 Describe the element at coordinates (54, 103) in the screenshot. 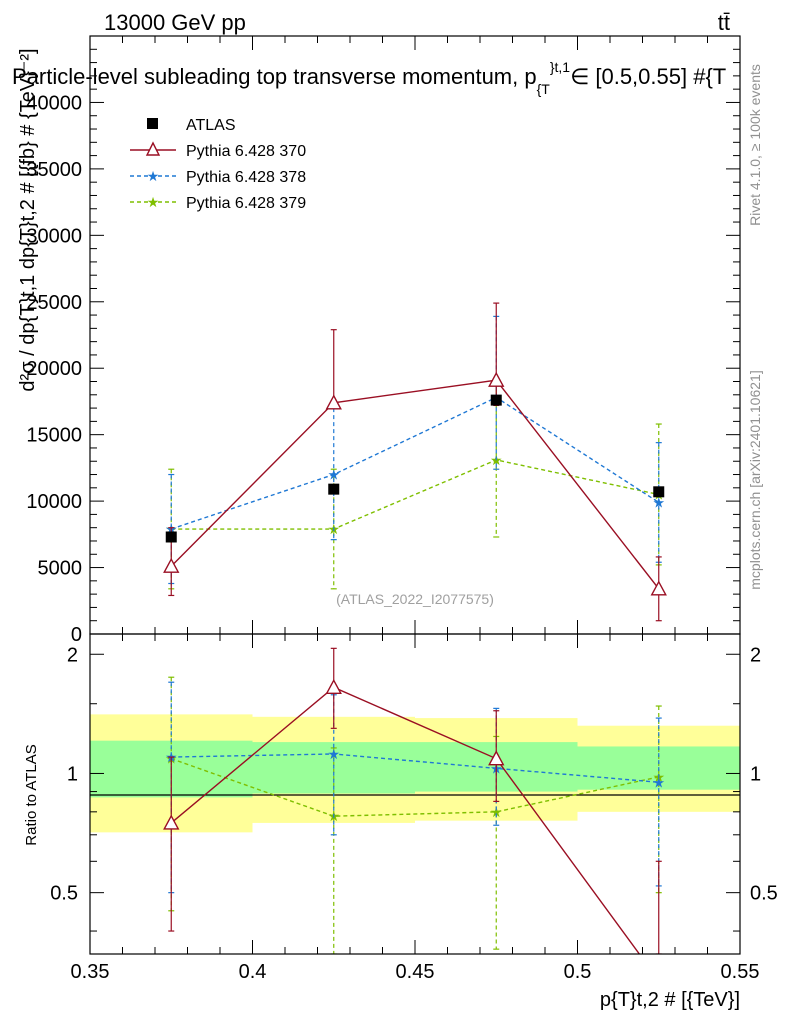

I see `y-tick-label: 40000` at that location.